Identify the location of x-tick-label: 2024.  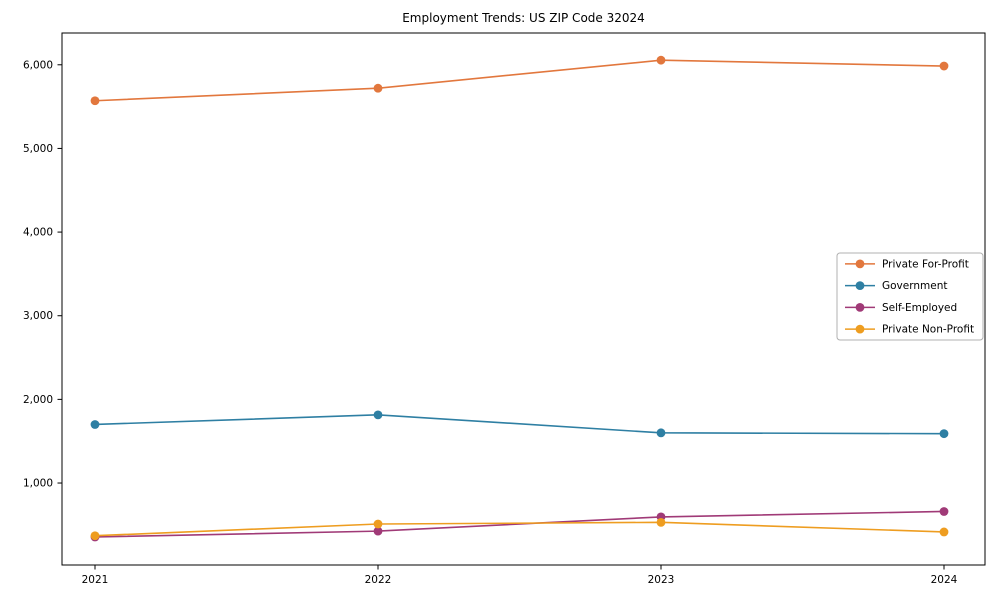
(944, 580).